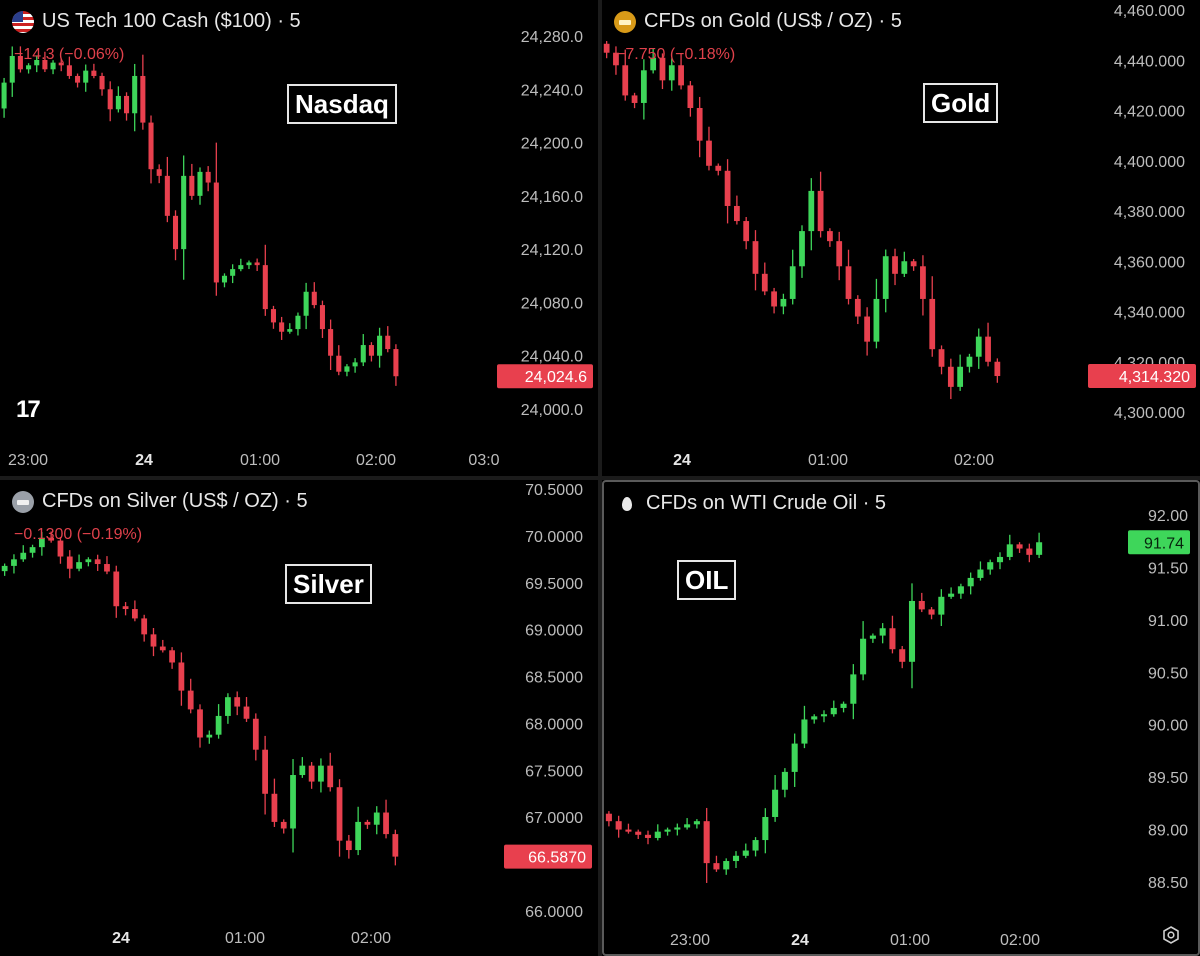 The image size is (1200, 956). What do you see at coordinates (171, 21) in the screenshot?
I see `nasdaq-title: US Tech 100 Cash ($100) · 5` at bounding box center [171, 21].